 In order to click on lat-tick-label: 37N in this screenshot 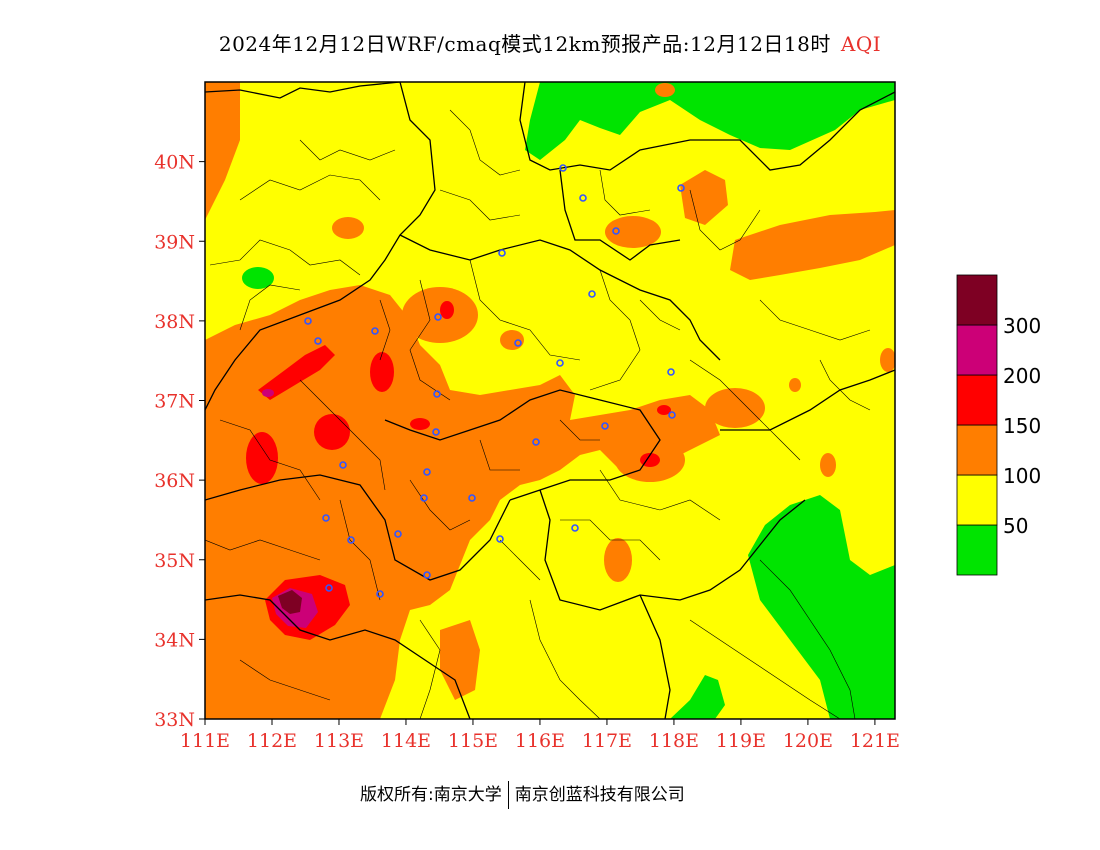, I will do `click(174, 402)`.